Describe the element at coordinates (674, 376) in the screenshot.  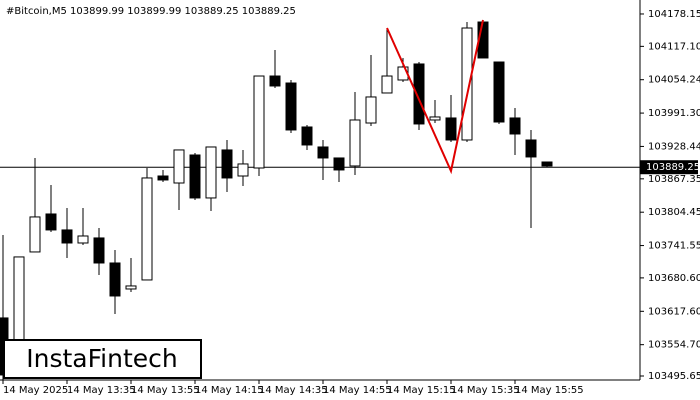
I see `y-tick-label: 103495.65` at that location.